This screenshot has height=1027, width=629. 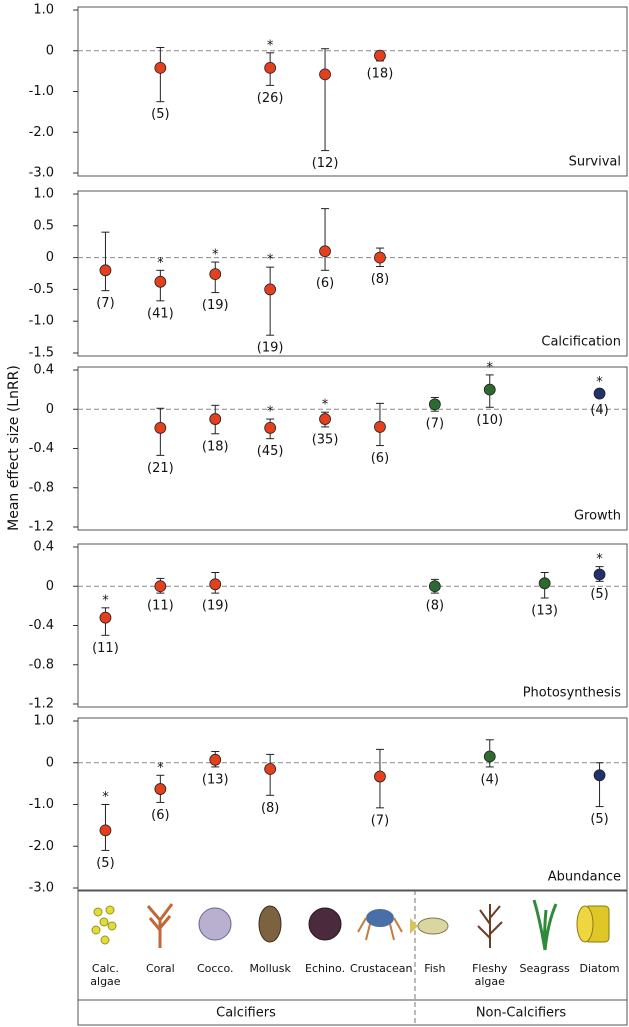 What do you see at coordinates (160, 925) in the screenshot?
I see `icon-coral` at bounding box center [160, 925].